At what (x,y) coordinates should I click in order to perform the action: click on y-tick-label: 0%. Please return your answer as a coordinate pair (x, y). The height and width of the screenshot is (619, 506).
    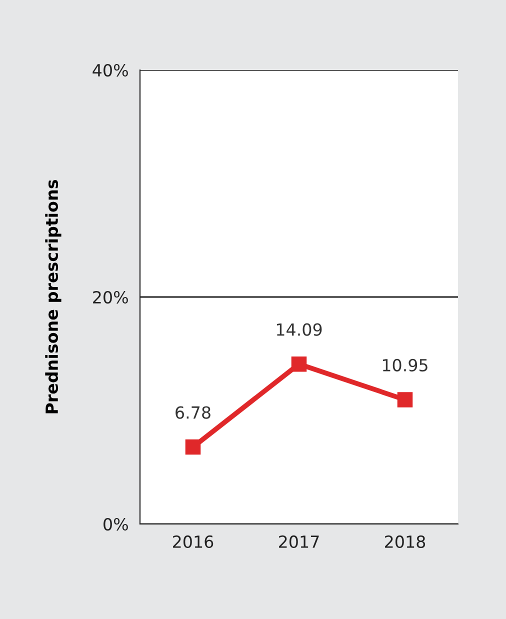
    Looking at the image, I should click on (116, 524).